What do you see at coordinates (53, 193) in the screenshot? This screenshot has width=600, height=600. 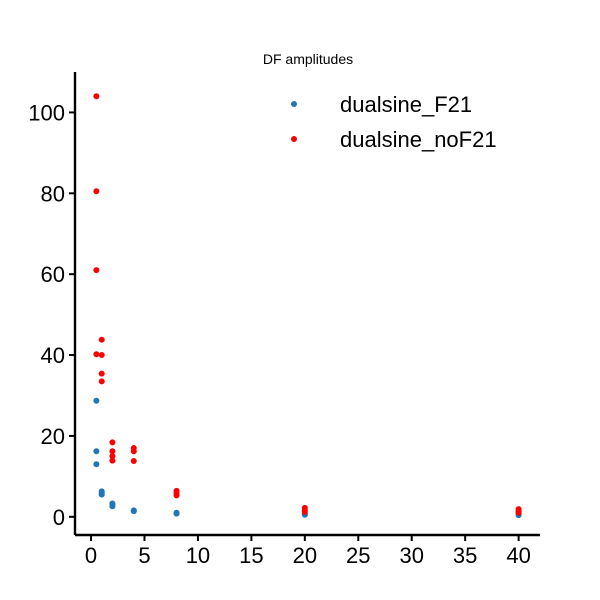 I see `y-tick-label: 80` at bounding box center [53, 193].